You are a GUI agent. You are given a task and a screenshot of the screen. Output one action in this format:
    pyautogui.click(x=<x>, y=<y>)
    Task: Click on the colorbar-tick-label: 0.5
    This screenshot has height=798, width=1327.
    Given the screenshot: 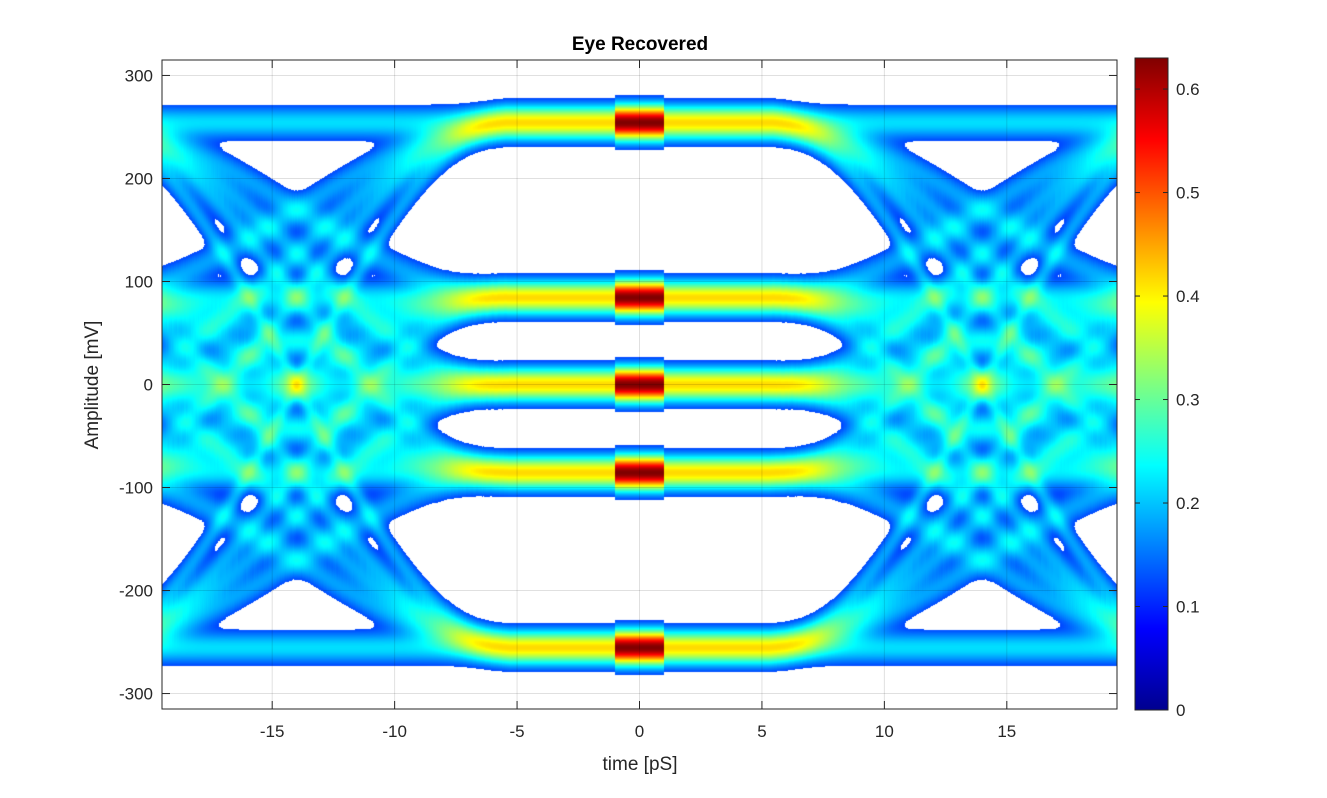 What is the action you would take?
    pyautogui.click(x=1188, y=193)
    